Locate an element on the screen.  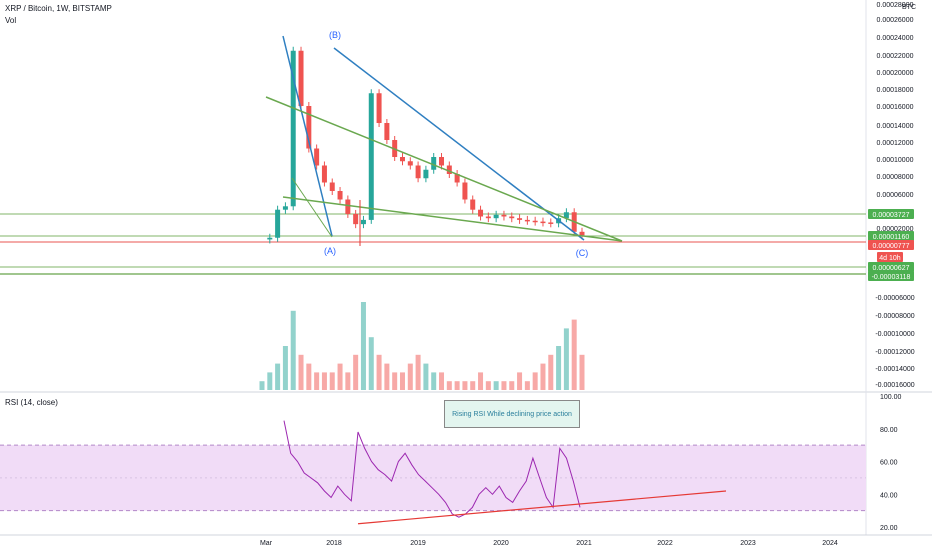
time-tick-label: 2023 is located at coordinates (748, 543).